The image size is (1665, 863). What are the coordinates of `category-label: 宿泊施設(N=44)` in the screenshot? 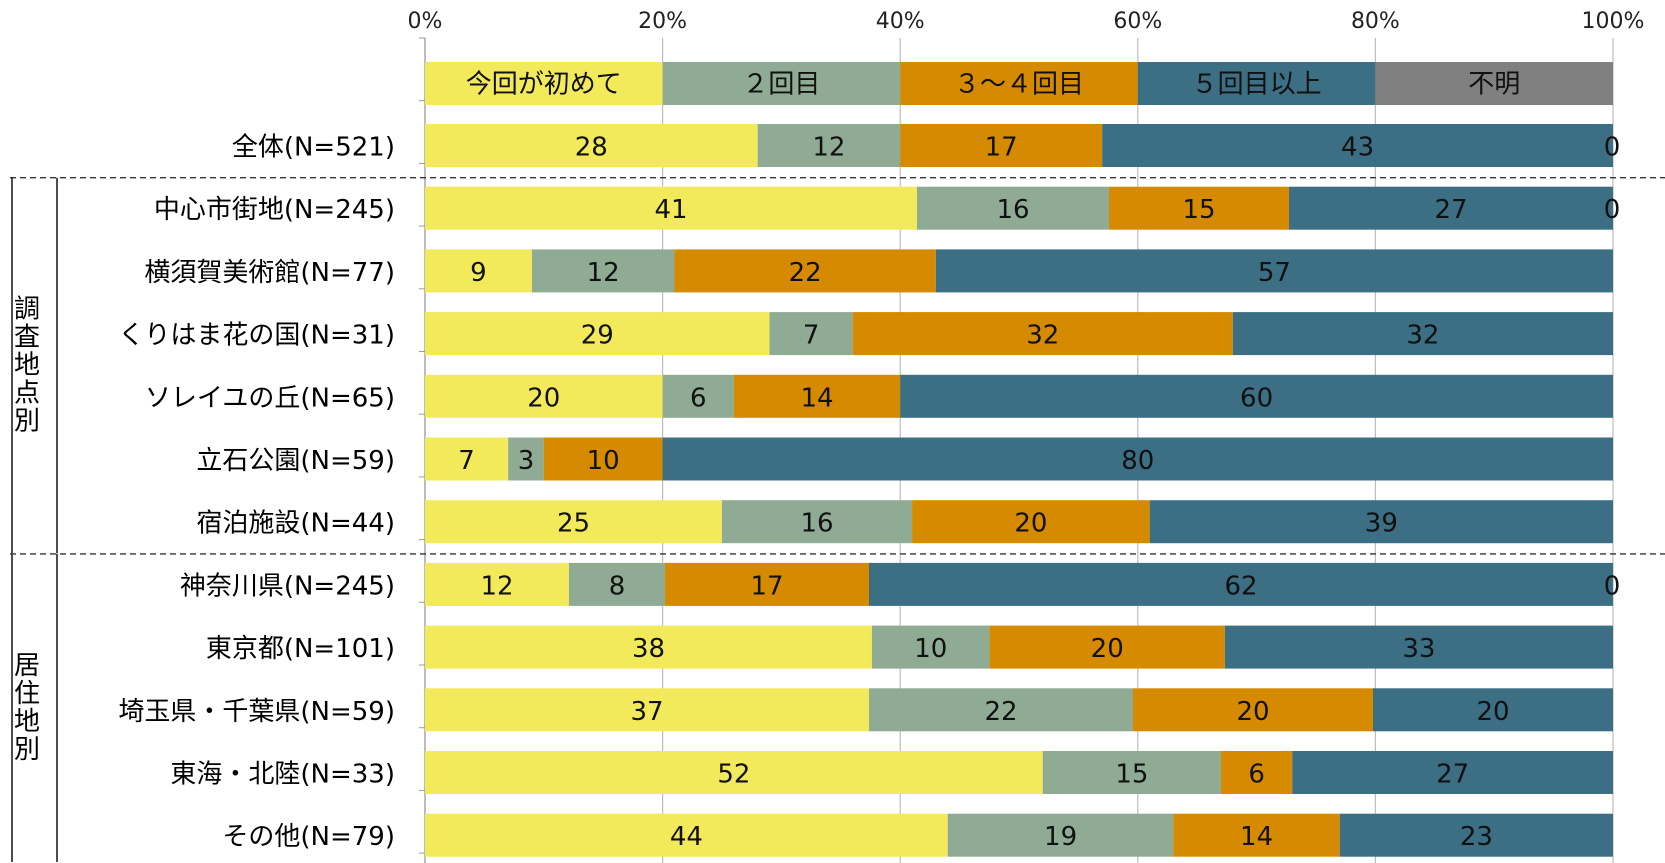 It's located at (295, 524).